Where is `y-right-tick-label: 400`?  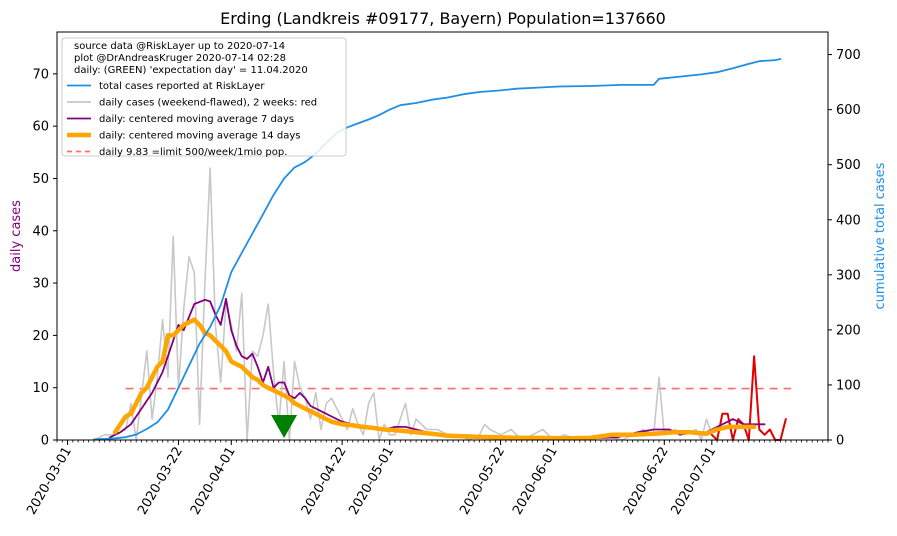 y-right-tick-label: 400 is located at coordinates (848, 220).